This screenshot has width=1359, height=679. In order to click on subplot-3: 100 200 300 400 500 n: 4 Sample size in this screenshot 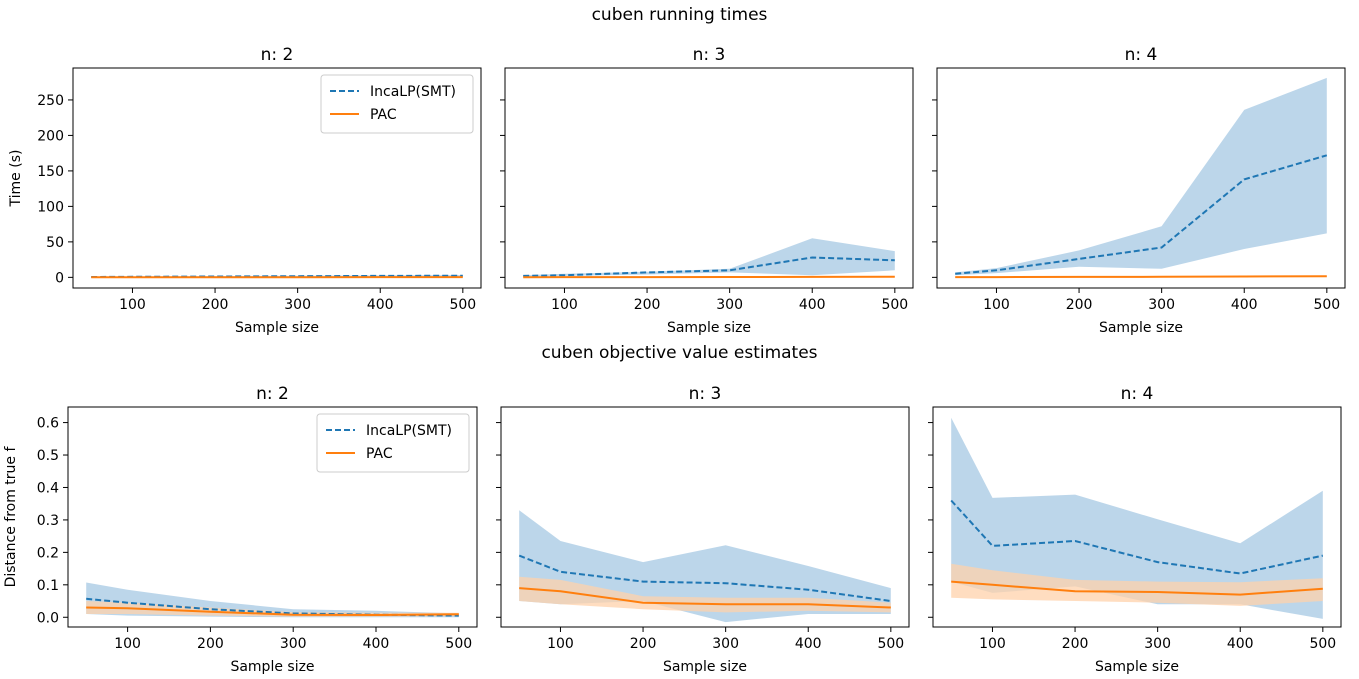, I will do `click(1139, 190)`.